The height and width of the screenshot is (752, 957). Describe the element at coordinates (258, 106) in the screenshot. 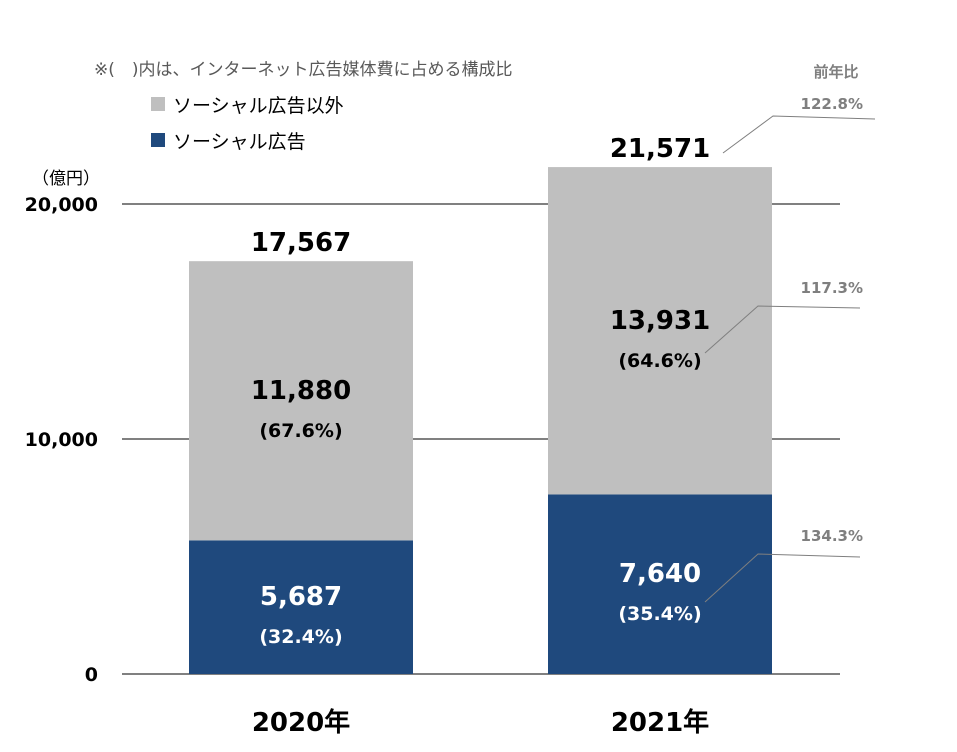

I see `legend-label-other: ソーシャル広告以外` at that location.